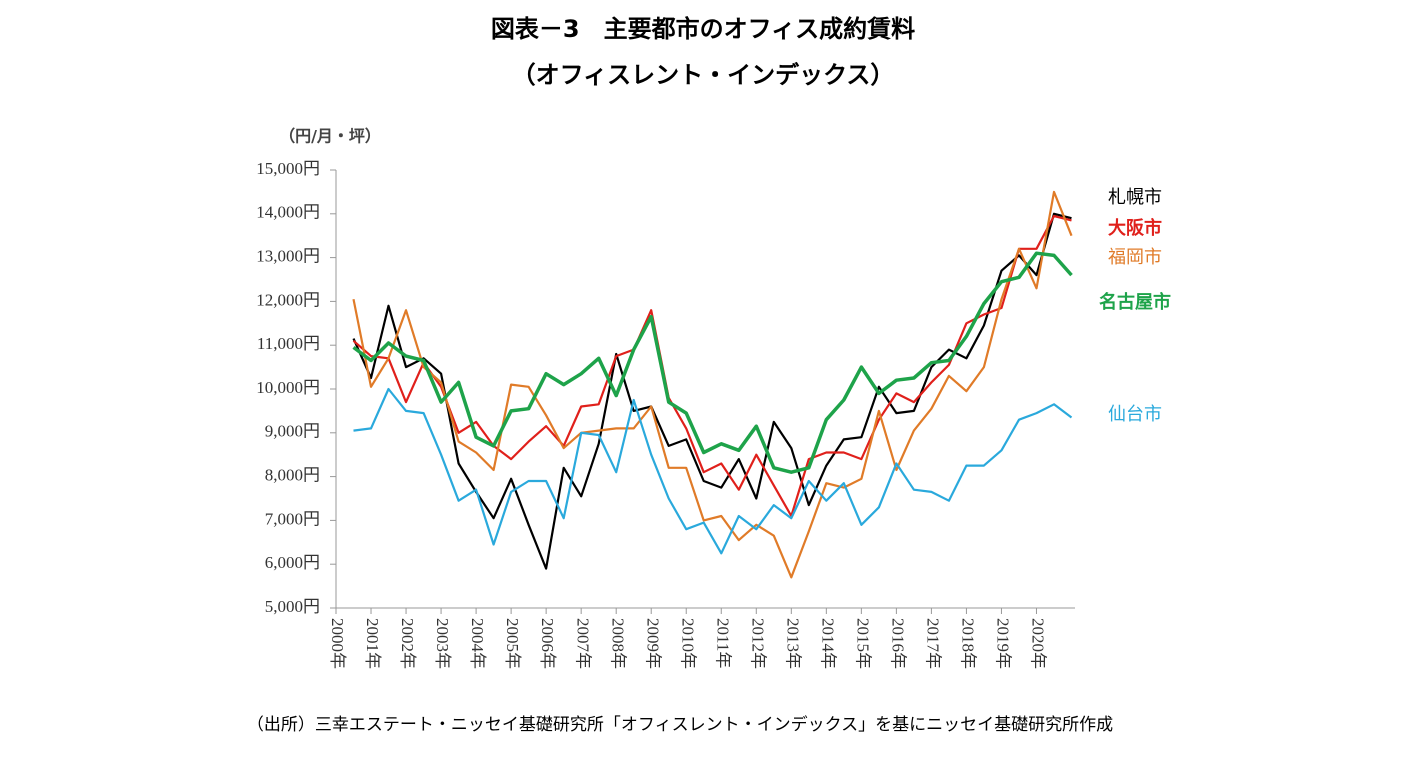 Image resolution: width=1407 pixels, height=776 pixels. What do you see at coordinates (862, 643) in the screenshot?
I see `x-tick-label: 2015年` at bounding box center [862, 643].